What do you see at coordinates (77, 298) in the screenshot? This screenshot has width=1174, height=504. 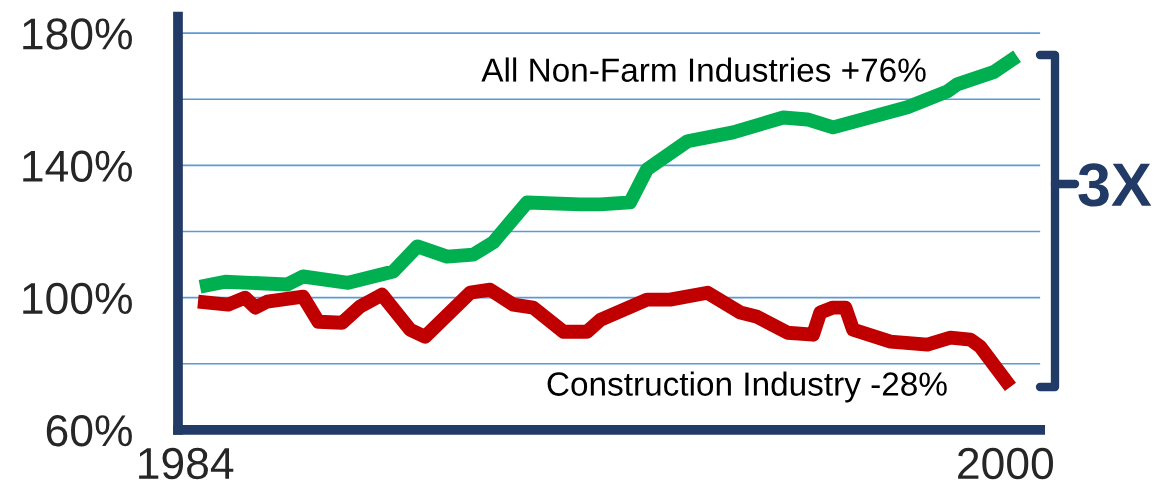 I see `y-tick-label: 100%` at bounding box center [77, 298].